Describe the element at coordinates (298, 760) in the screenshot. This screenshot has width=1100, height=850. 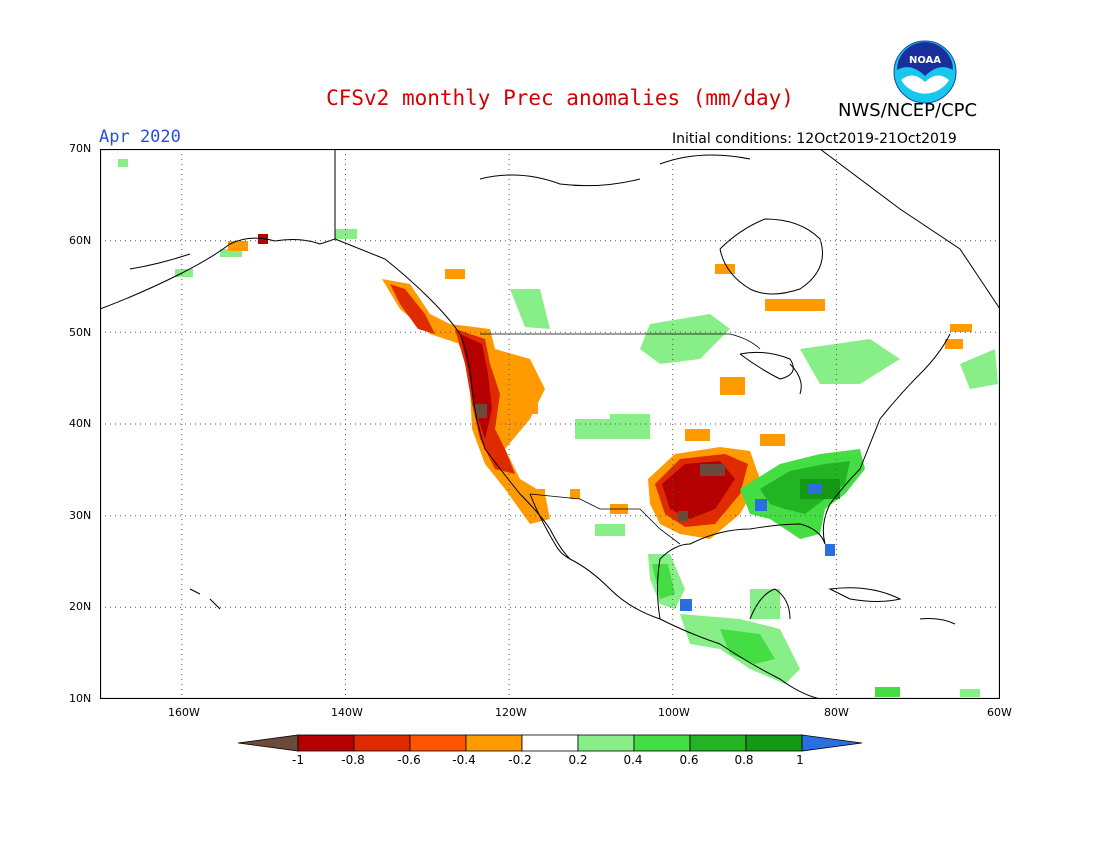
I see `colorbar-tick: -1` at that location.